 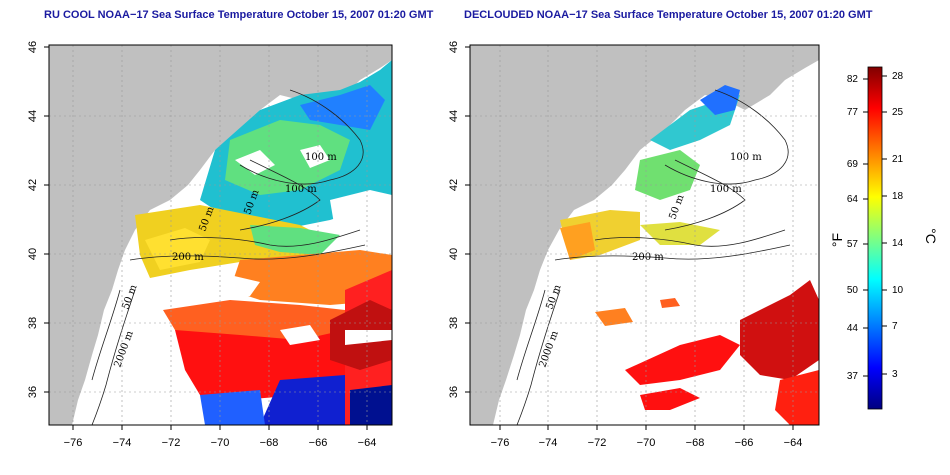 What do you see at coordinates (122, 443) in the screenshot?
I see `left-lon-tick-2: −74` at bounding box center [122, 443].